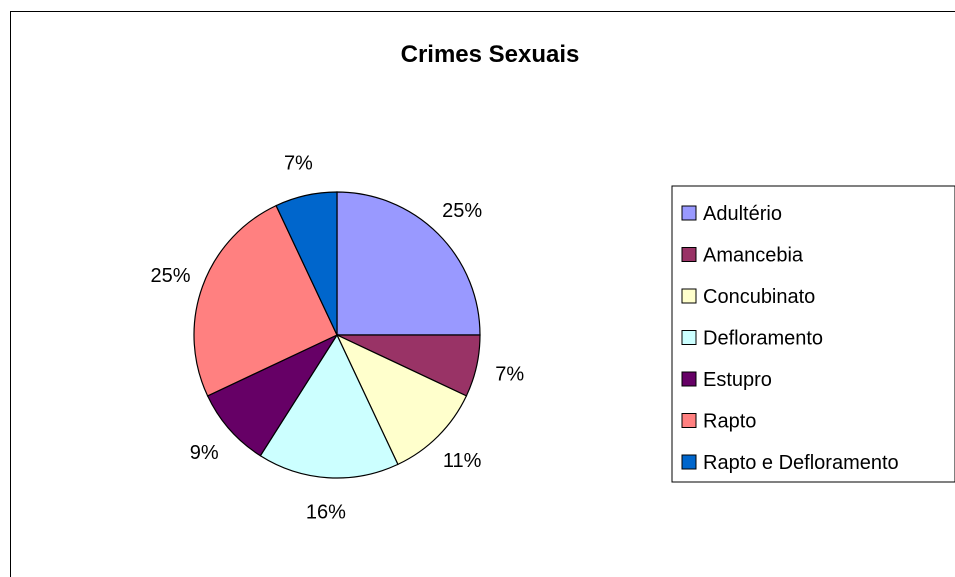 This screenshot has height=577, width=955. I want to click on pie-slice-concubinato, so click(401, 399).